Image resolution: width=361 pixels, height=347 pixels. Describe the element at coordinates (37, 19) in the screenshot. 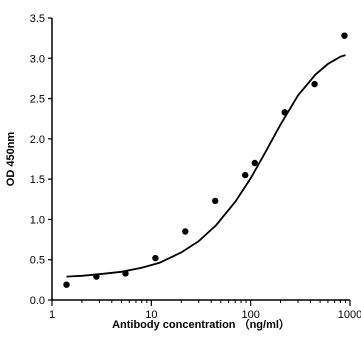

I see `y-tick-label: 3.5` at that location.